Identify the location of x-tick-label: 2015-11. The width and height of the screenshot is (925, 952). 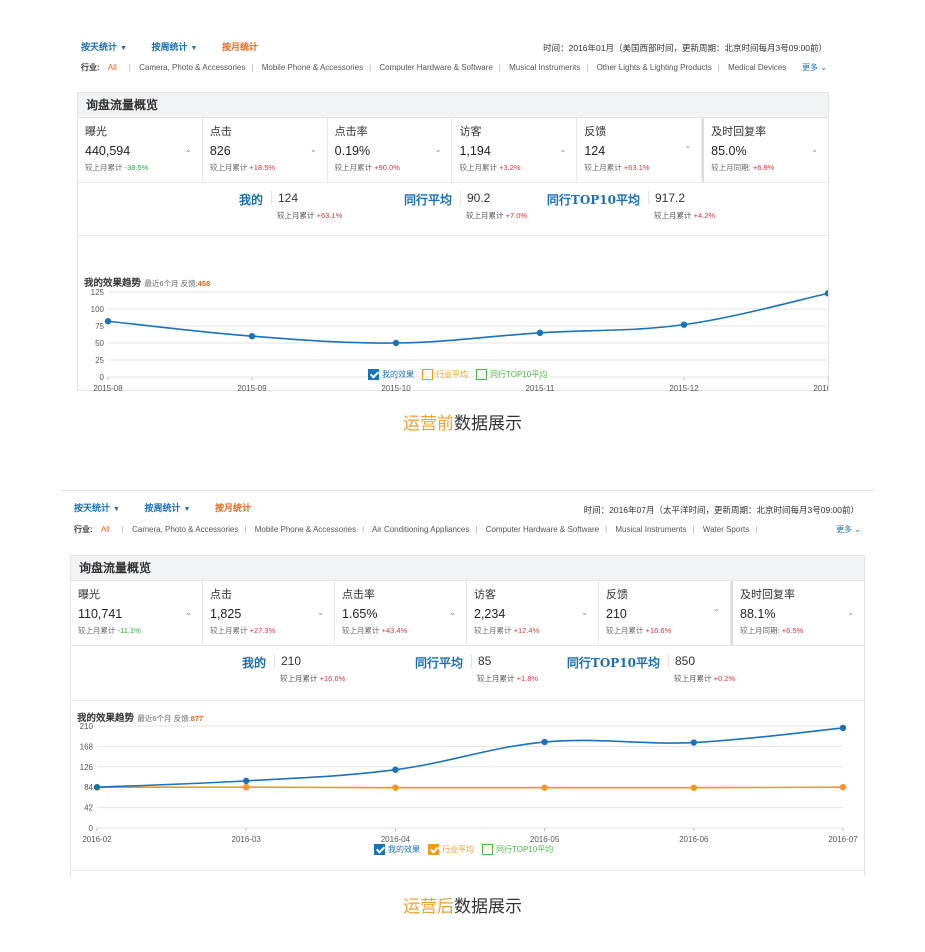
(540, 388).